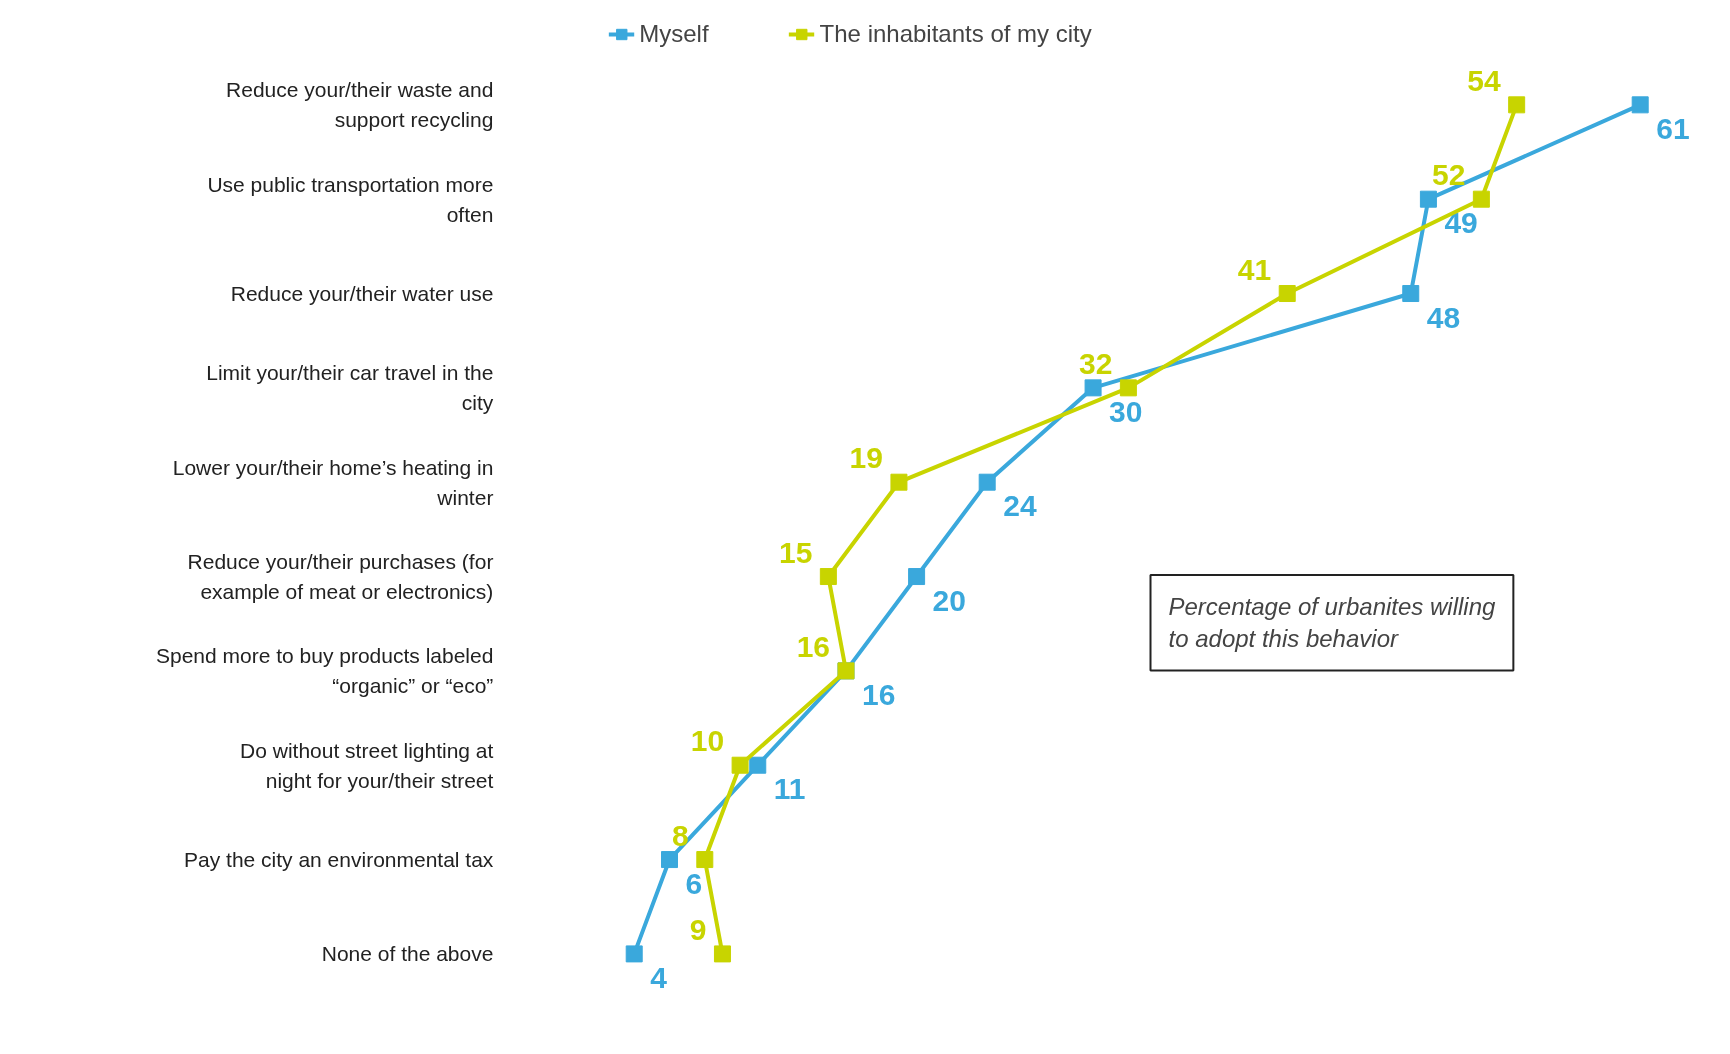 This screenshot has height=1054, width=1730. What do you see at coordinates (339, 860) in the screenshot?
I see `y-tick-label: Pay the city an environmental tax` at bounding box center [339, 860].